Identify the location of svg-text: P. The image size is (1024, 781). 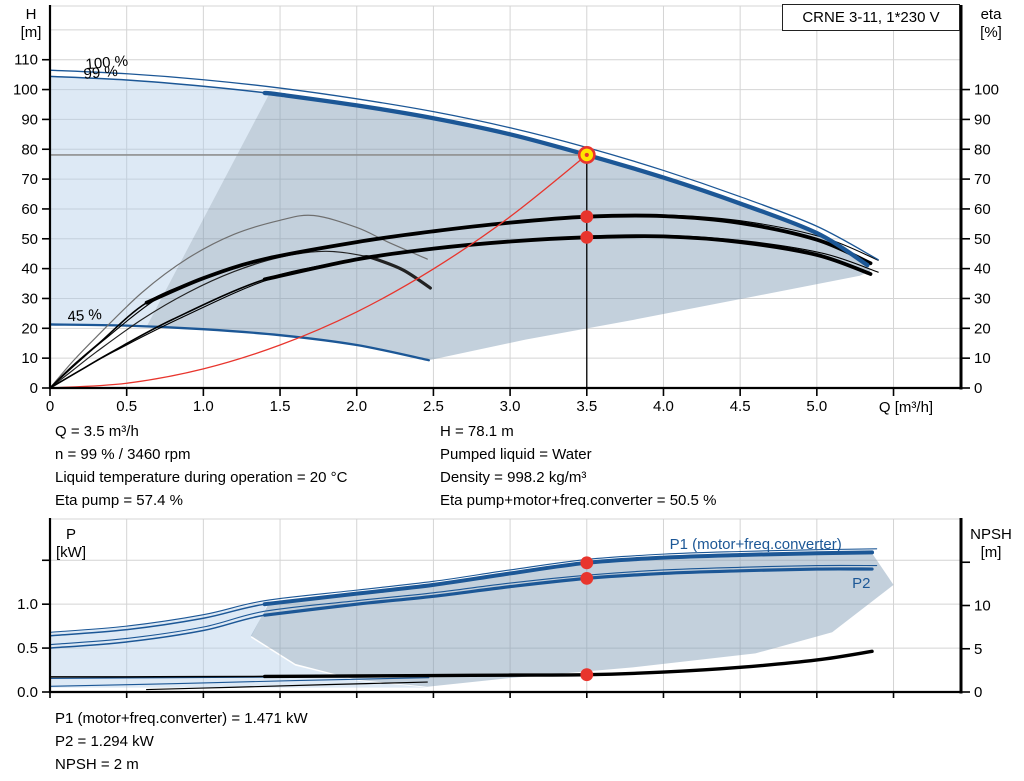
(71, 534).